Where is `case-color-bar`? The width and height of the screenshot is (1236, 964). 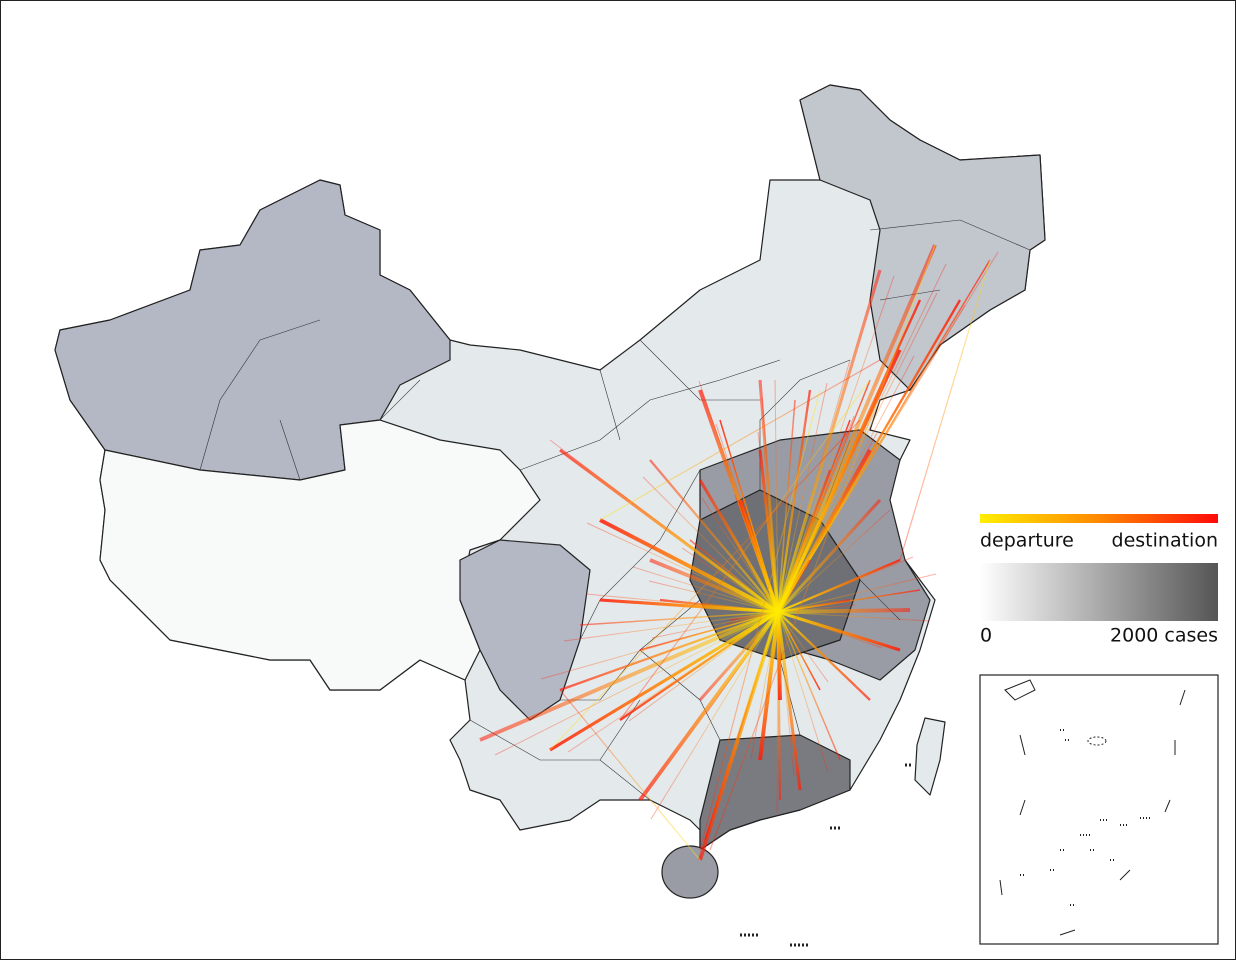
case-color-bar is located at coordinates (1099, 592).